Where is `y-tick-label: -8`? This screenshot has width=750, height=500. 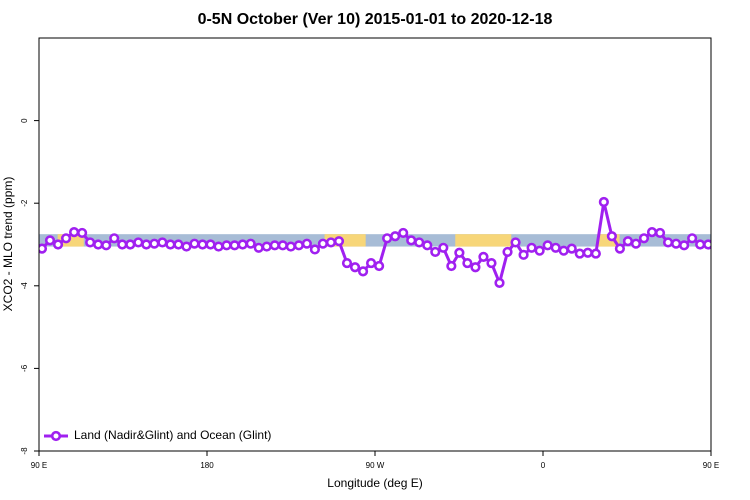
y-tick-label: -8 is located at coordinates (24, 451).